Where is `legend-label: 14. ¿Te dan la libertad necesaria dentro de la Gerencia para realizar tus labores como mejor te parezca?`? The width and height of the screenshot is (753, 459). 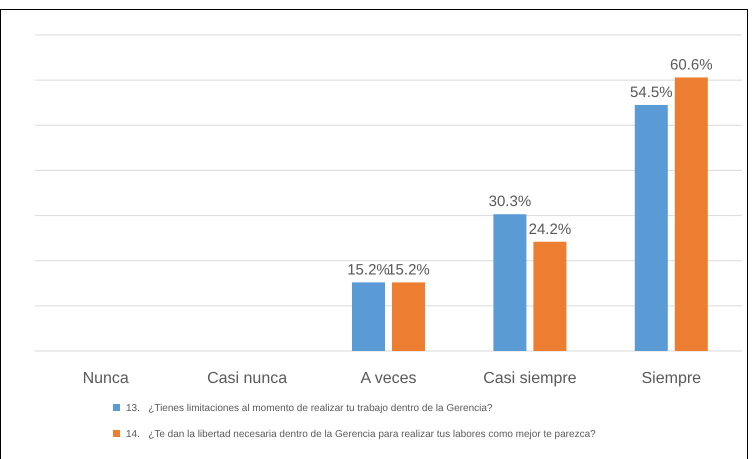 legend-label: 14. ¿Te dan la libertad necesaria dentro de la Gerencia para realizar tus labores como mejor te parezca? is located at coordinates (361, 434).